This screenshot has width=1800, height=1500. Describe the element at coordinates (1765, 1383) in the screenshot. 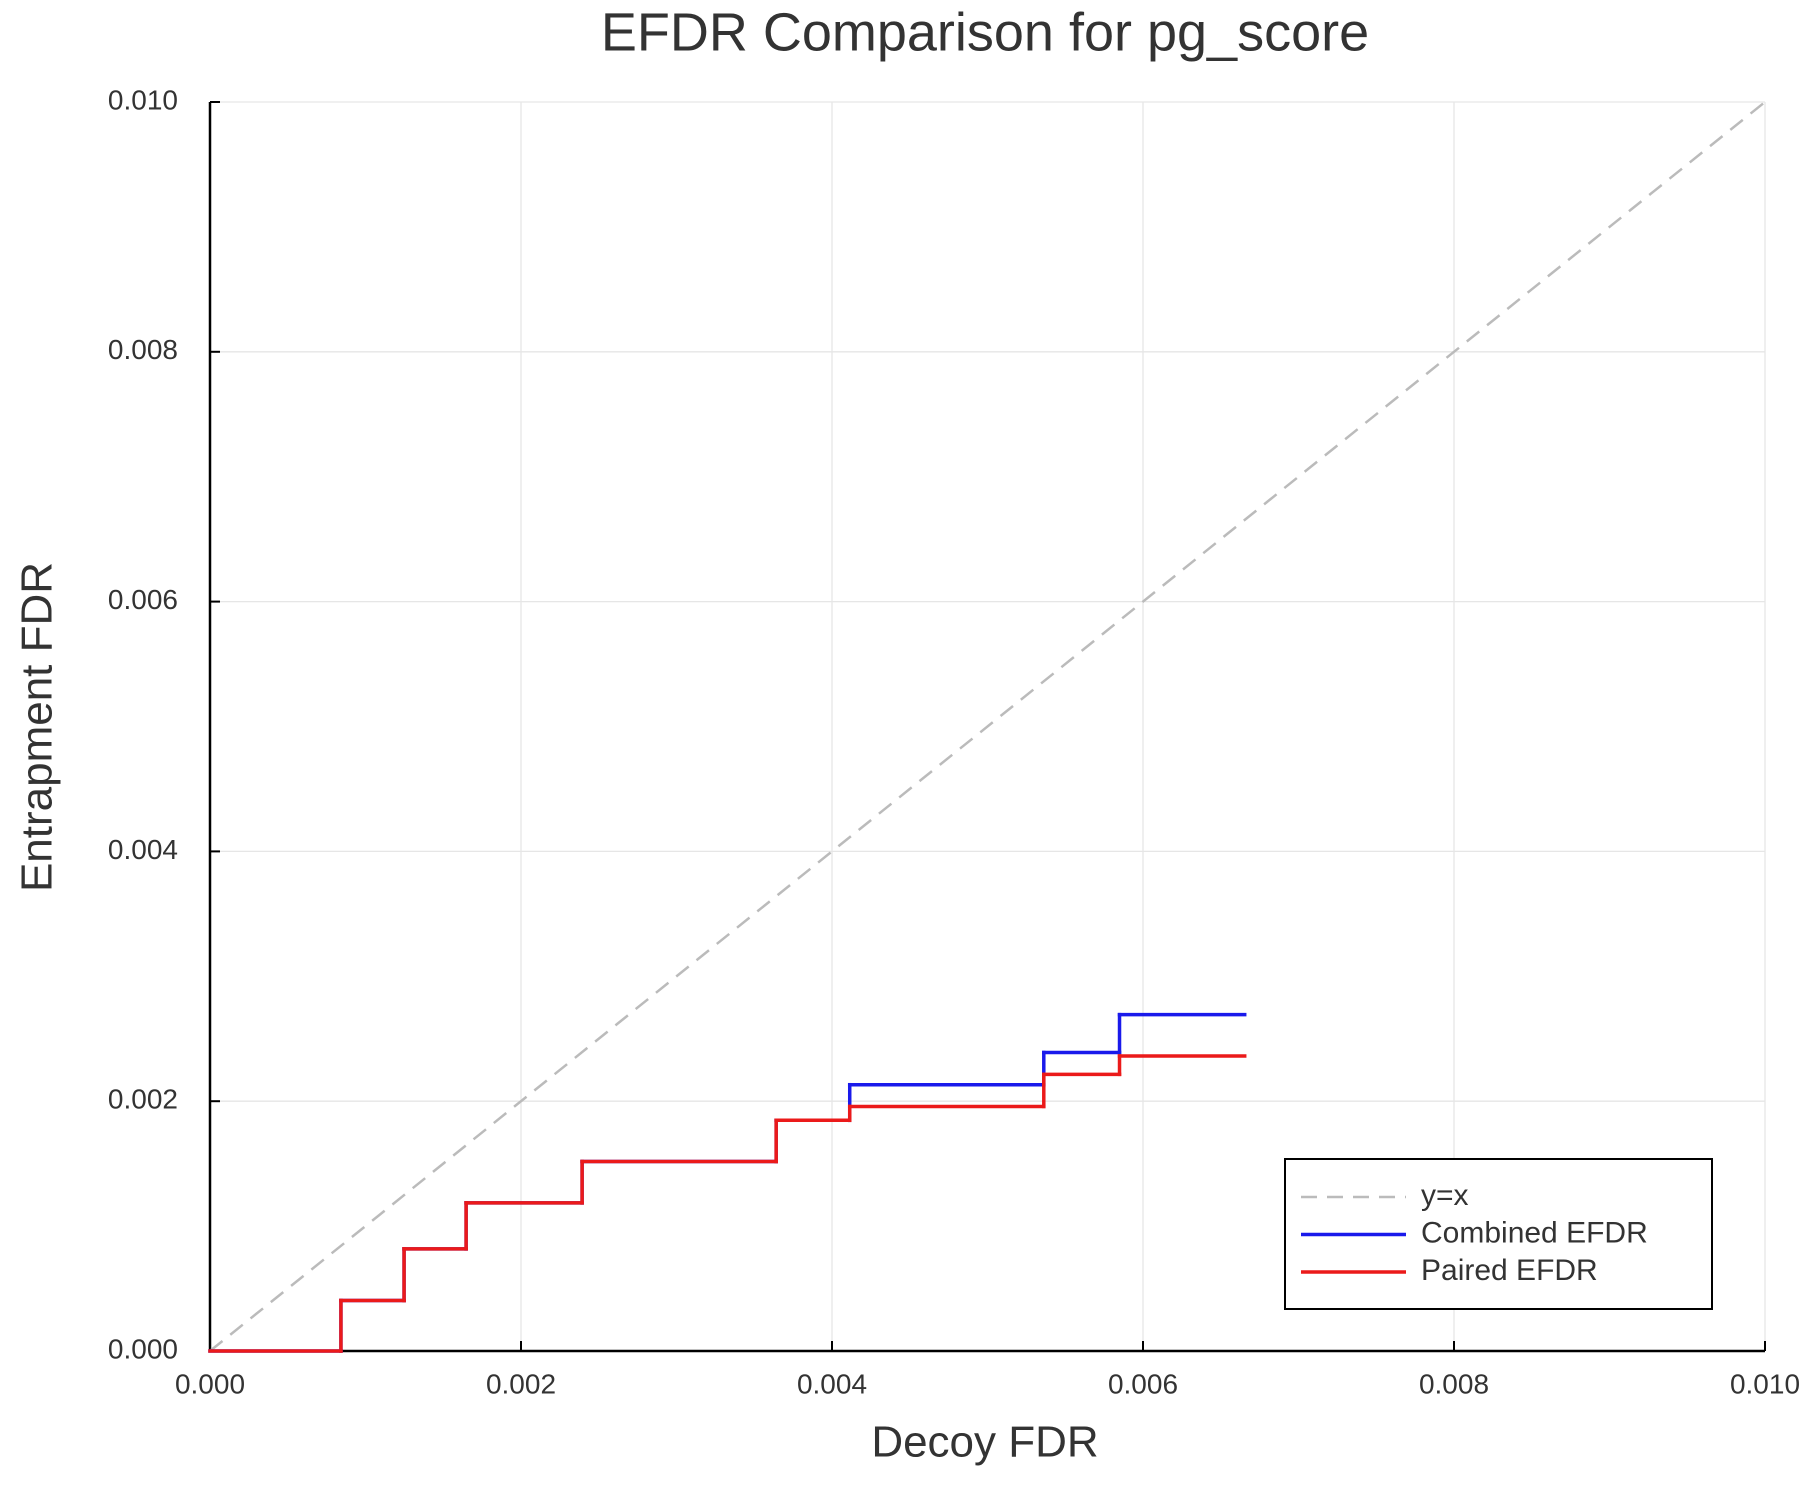

I see `x-tick-label: 0.010` at that location.